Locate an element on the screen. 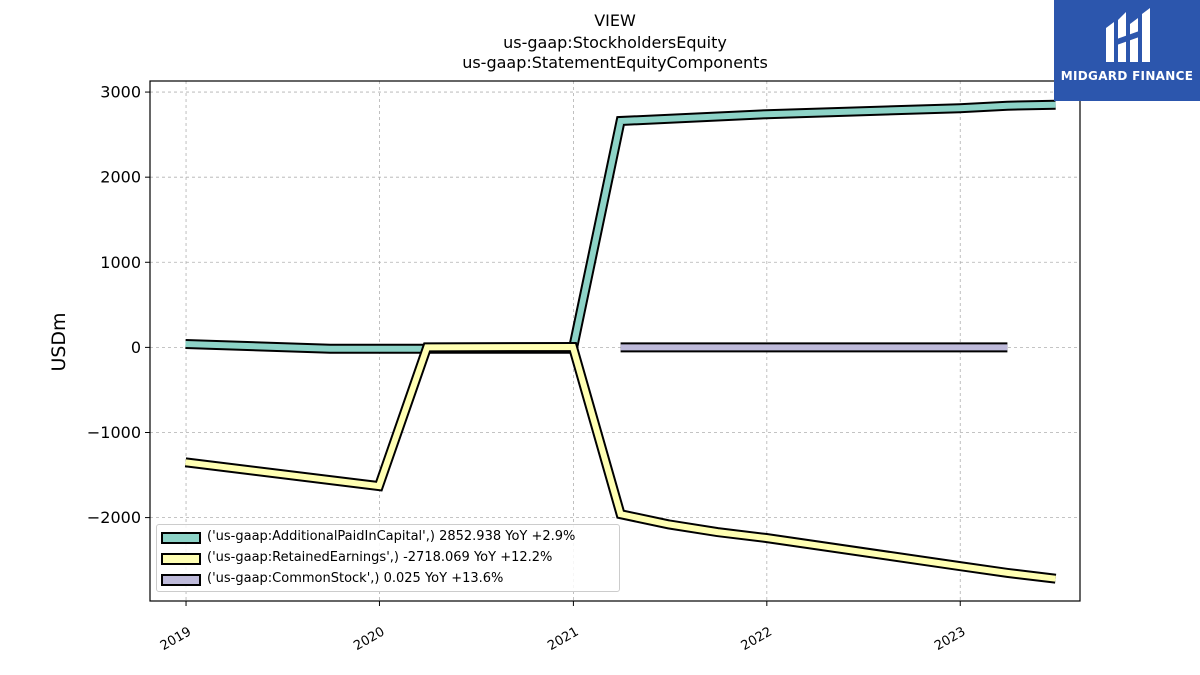 This screenshot has width=1200, height=675. y-tick-label: 0 is located at coordinates (136, 347).